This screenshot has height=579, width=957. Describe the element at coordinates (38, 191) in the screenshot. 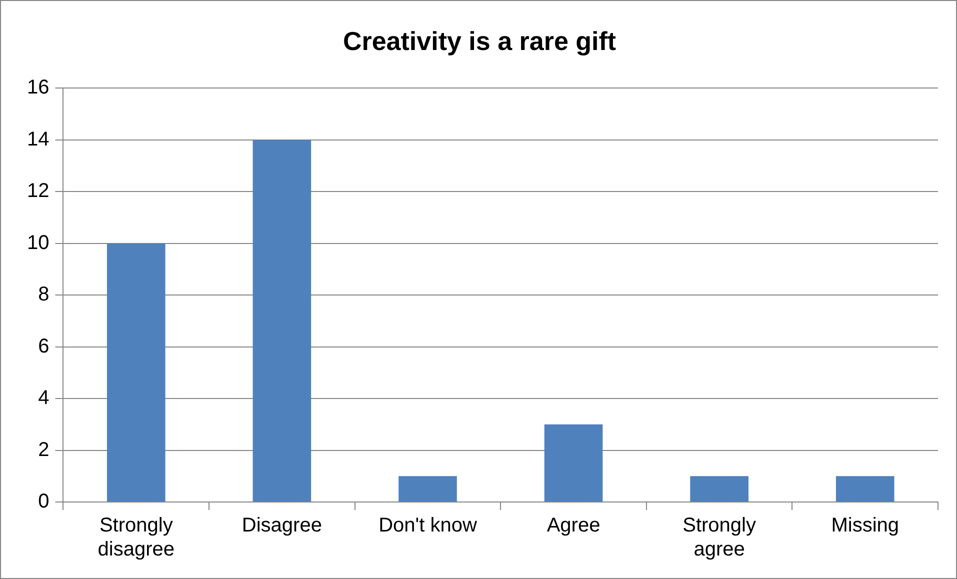

I see `y-tick-label: 12` at that location.